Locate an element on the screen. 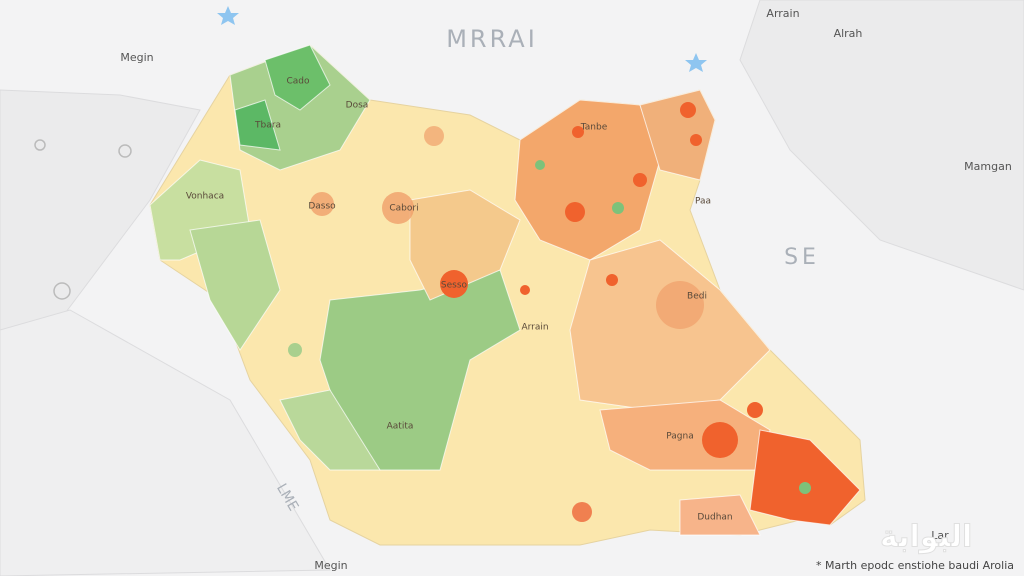 The height and width of the screenshot is (576, 1024). map-label: Paa is located at coordinates (703, 202).